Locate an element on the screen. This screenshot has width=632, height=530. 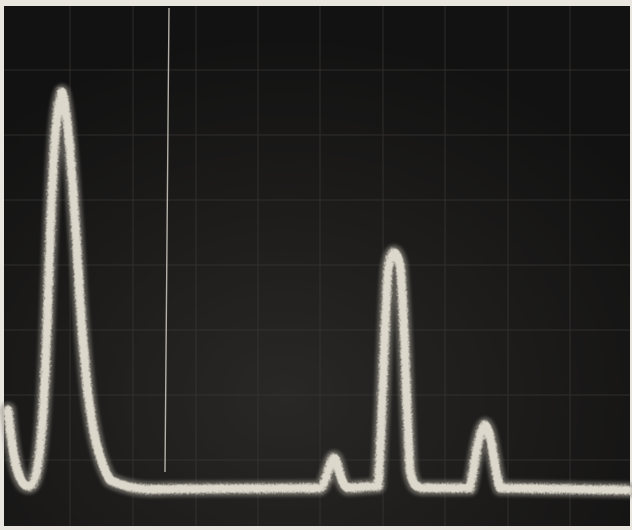
marker-line is located at coordinates (167, 240).